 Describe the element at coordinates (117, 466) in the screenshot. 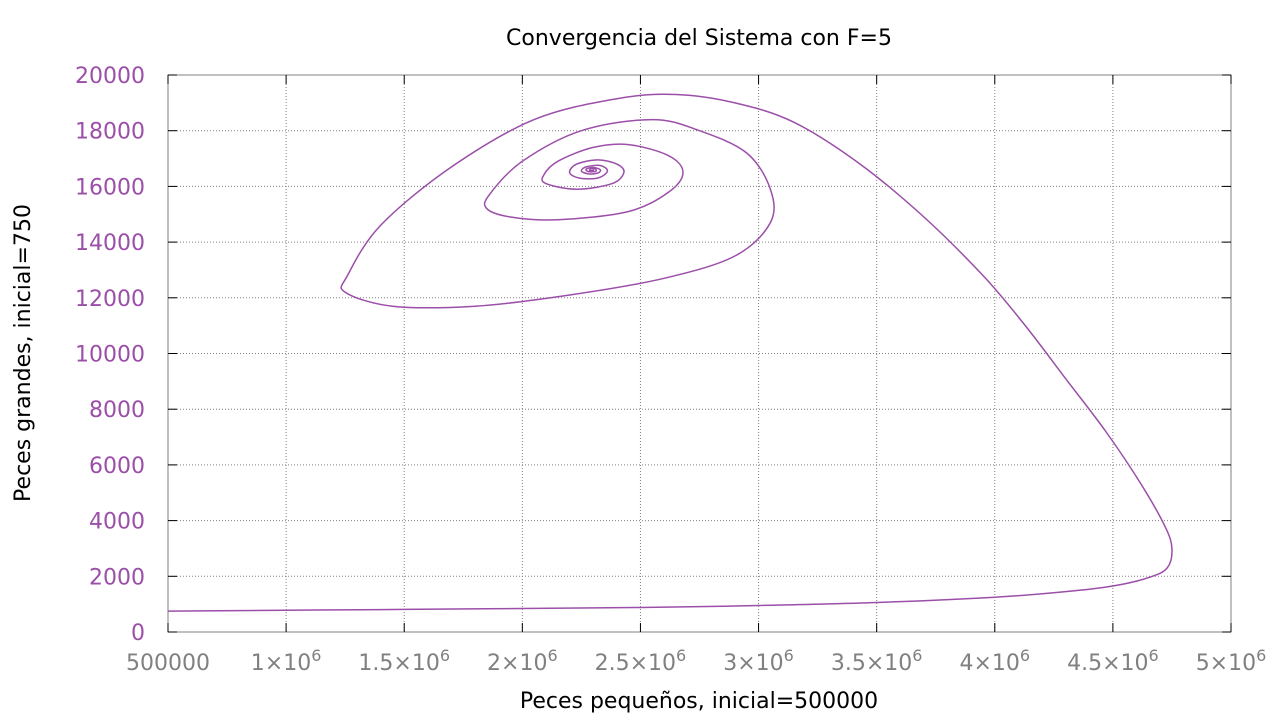

I see `y-tick-label: 6000` at that location.